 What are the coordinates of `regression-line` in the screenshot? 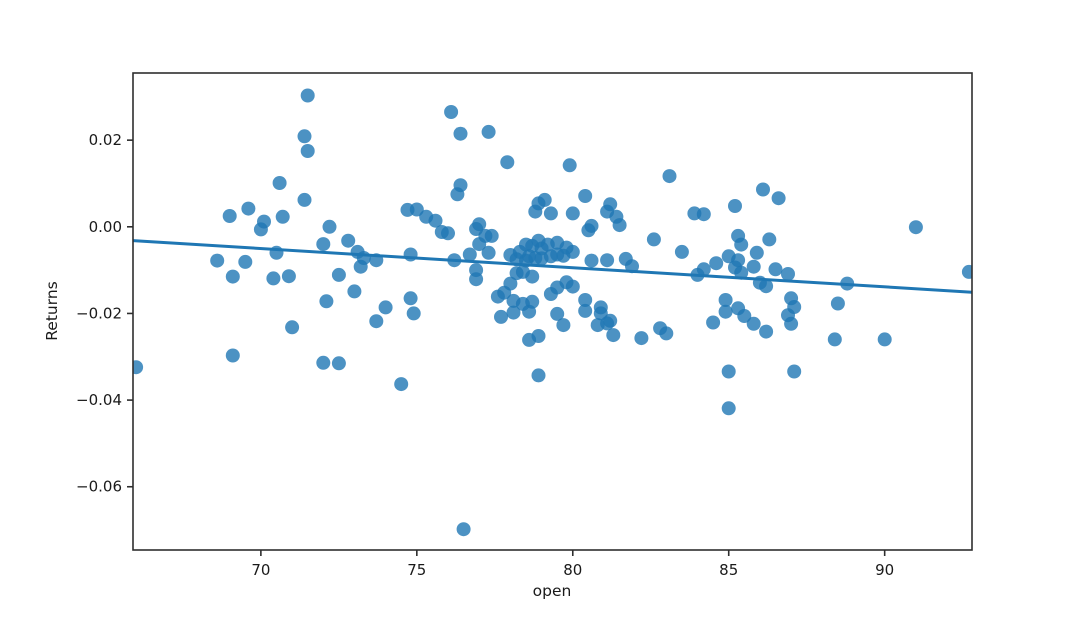 It's located at (552, 266).